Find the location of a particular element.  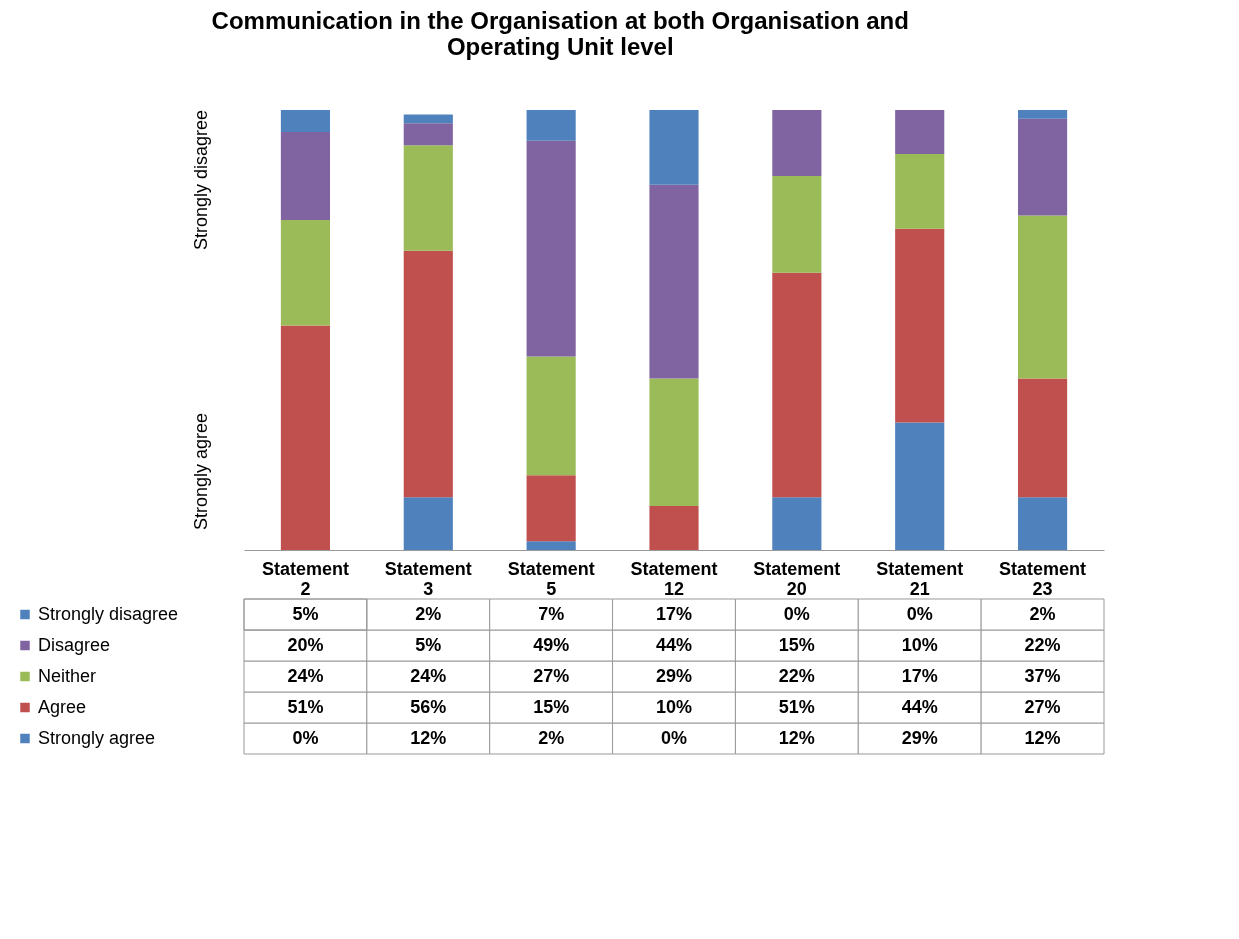

text: Strongly disagree is located at coordinates (201, 180).